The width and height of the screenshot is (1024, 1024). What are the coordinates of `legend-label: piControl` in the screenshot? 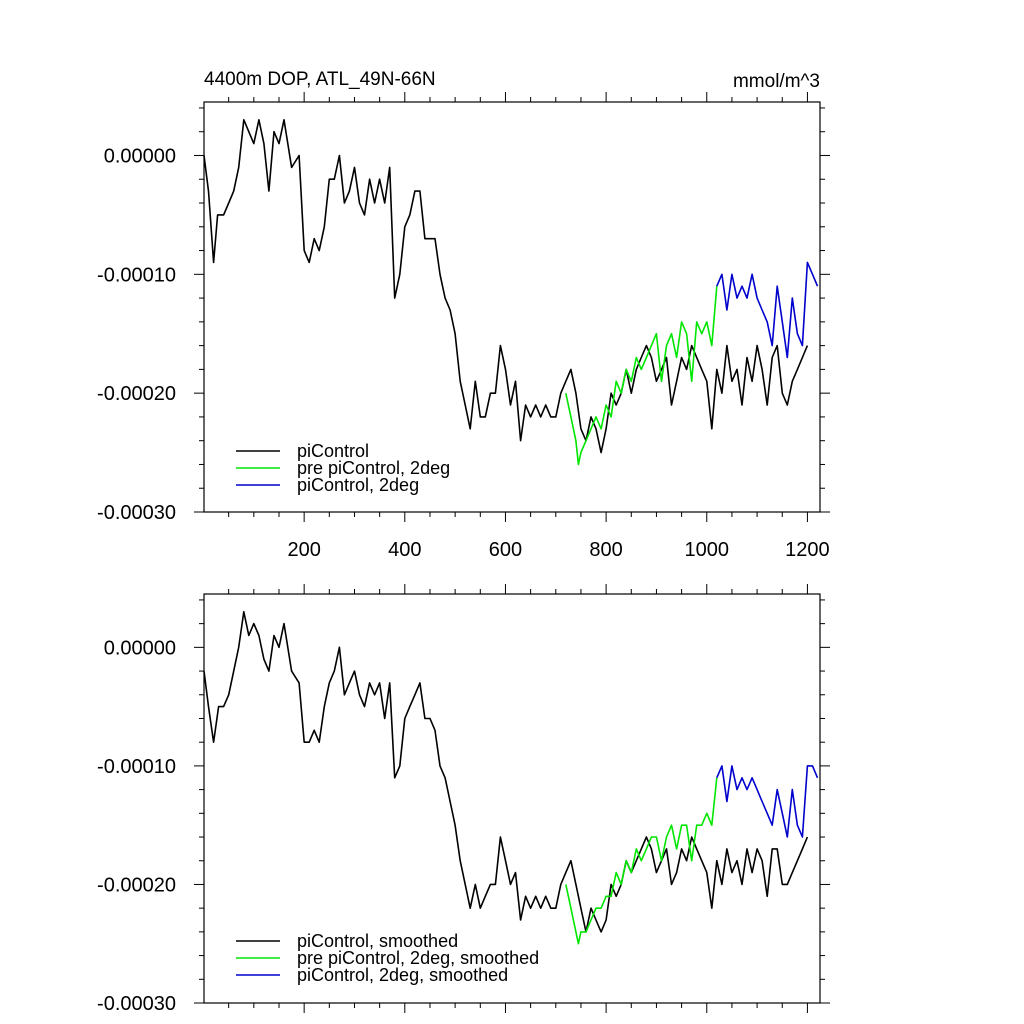 It's located at (333, 451).